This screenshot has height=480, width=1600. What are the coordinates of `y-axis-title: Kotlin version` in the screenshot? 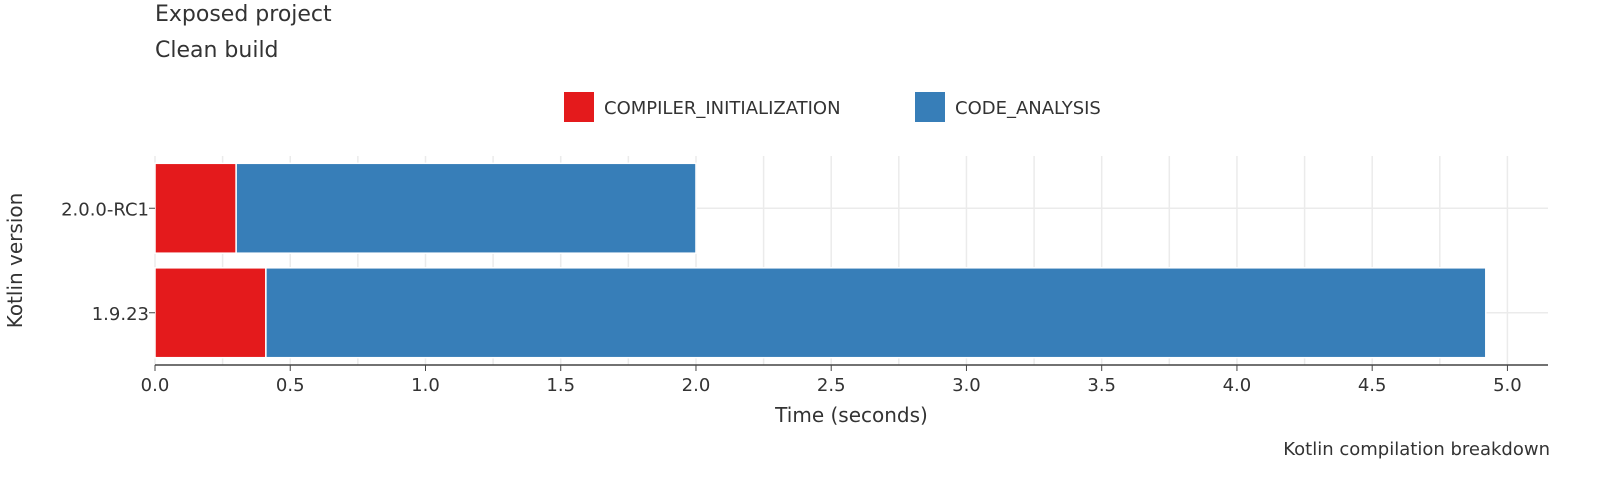 It's located at (15, 261).